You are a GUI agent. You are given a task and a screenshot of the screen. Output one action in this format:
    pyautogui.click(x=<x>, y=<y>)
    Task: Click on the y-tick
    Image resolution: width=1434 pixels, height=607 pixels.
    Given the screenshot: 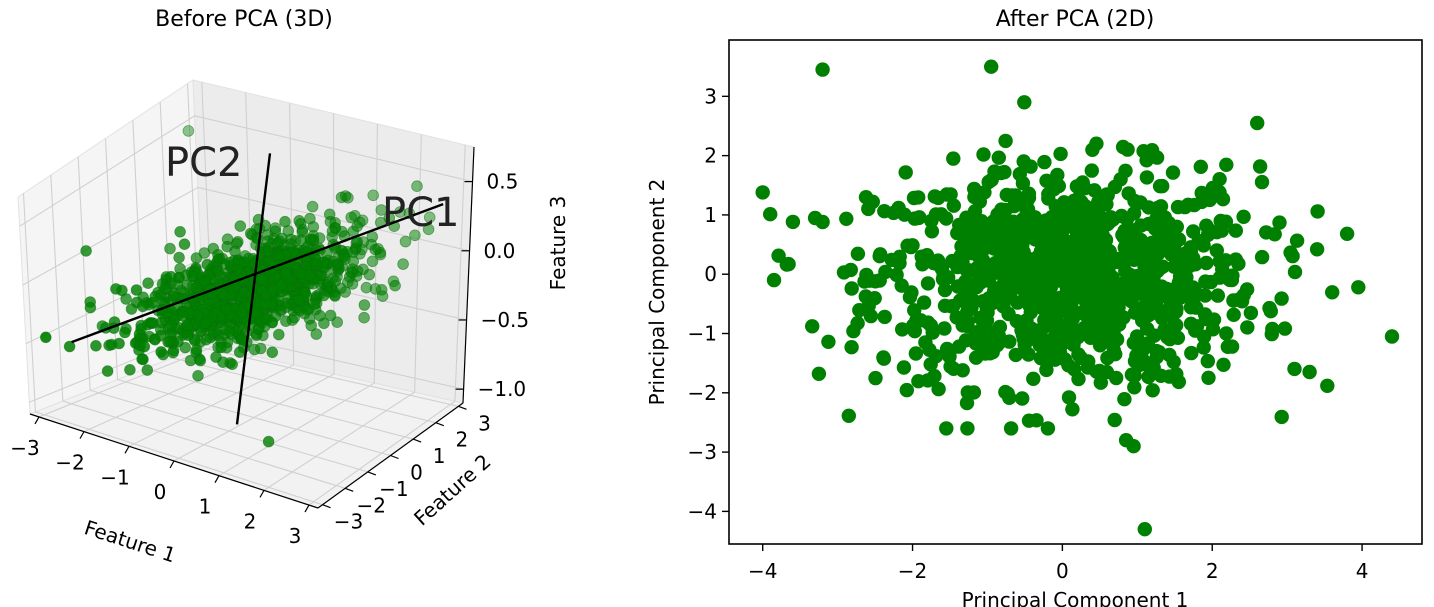 What is the action you would take?
    pyautogui.click(x=326, y=506)
    